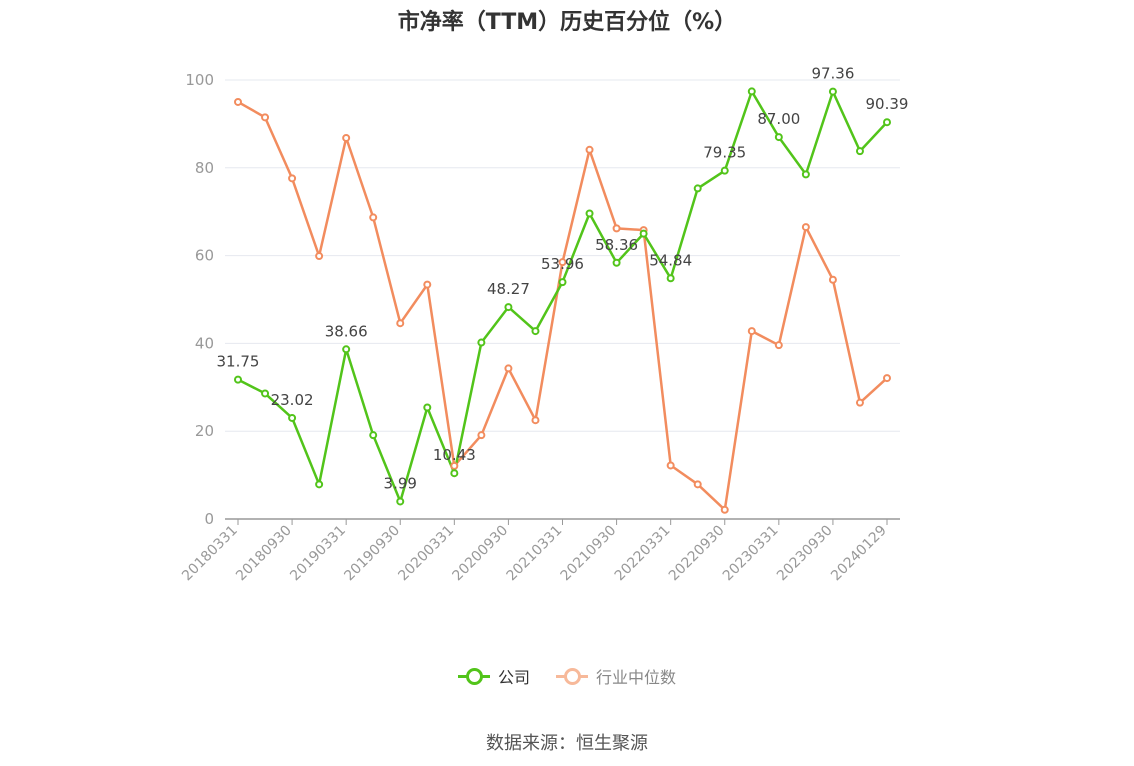 This screenshot has width=1134, height=766. What do you see at coordinates (567, 22) in the screenshot?
I see `chart-title: 市净率（TTM）历史百分位（%）` at bounding box center [567, 22].